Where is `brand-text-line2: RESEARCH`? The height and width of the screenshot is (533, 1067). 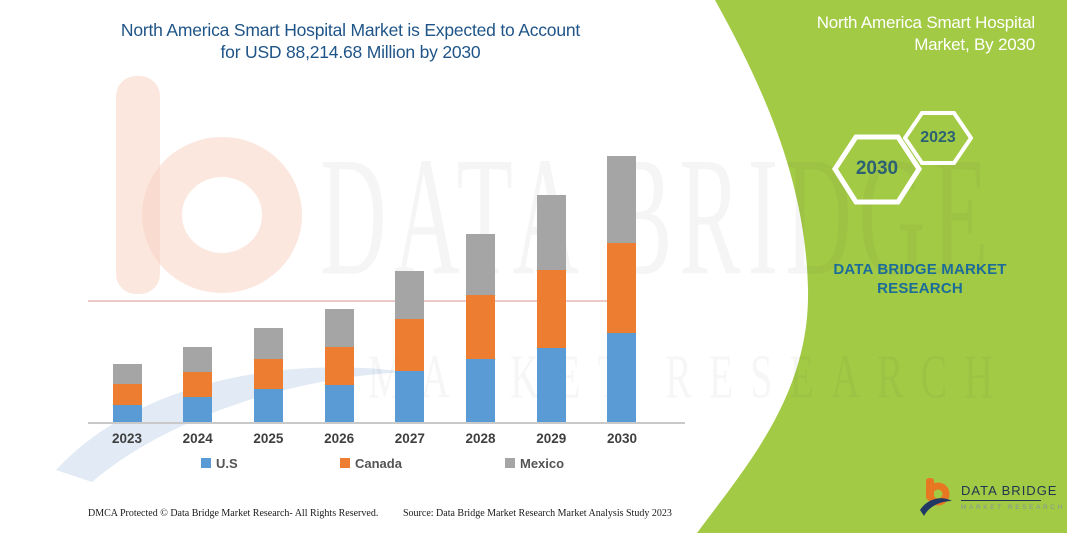 brand-text-line2: RESEARCH is located at coordinates (920, 288).